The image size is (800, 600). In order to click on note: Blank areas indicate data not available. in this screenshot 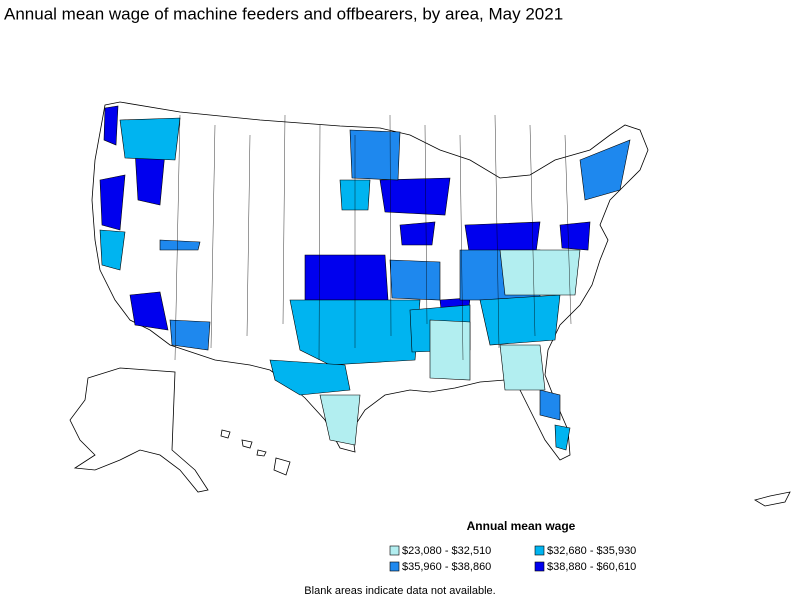, I will do `click(399, 591)`.